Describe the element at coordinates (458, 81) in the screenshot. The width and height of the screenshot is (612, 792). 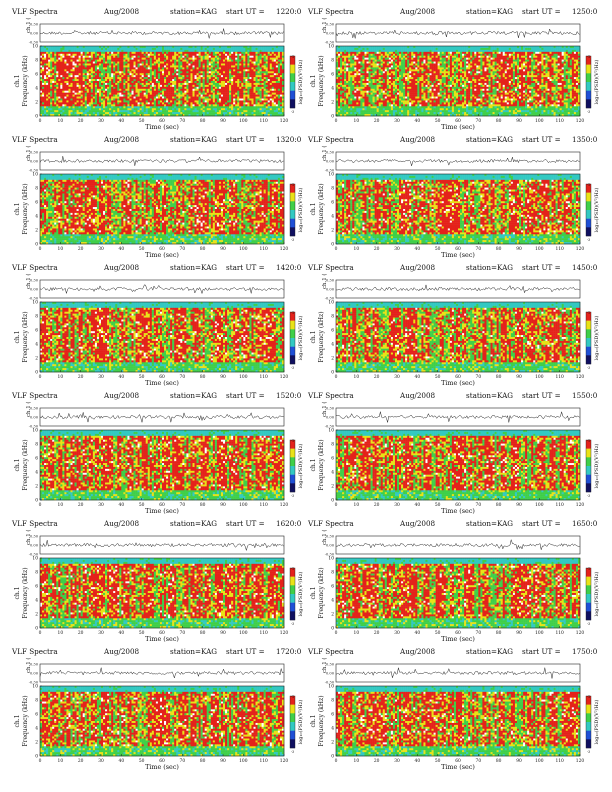
I see `spectrogram-cells` at that location.